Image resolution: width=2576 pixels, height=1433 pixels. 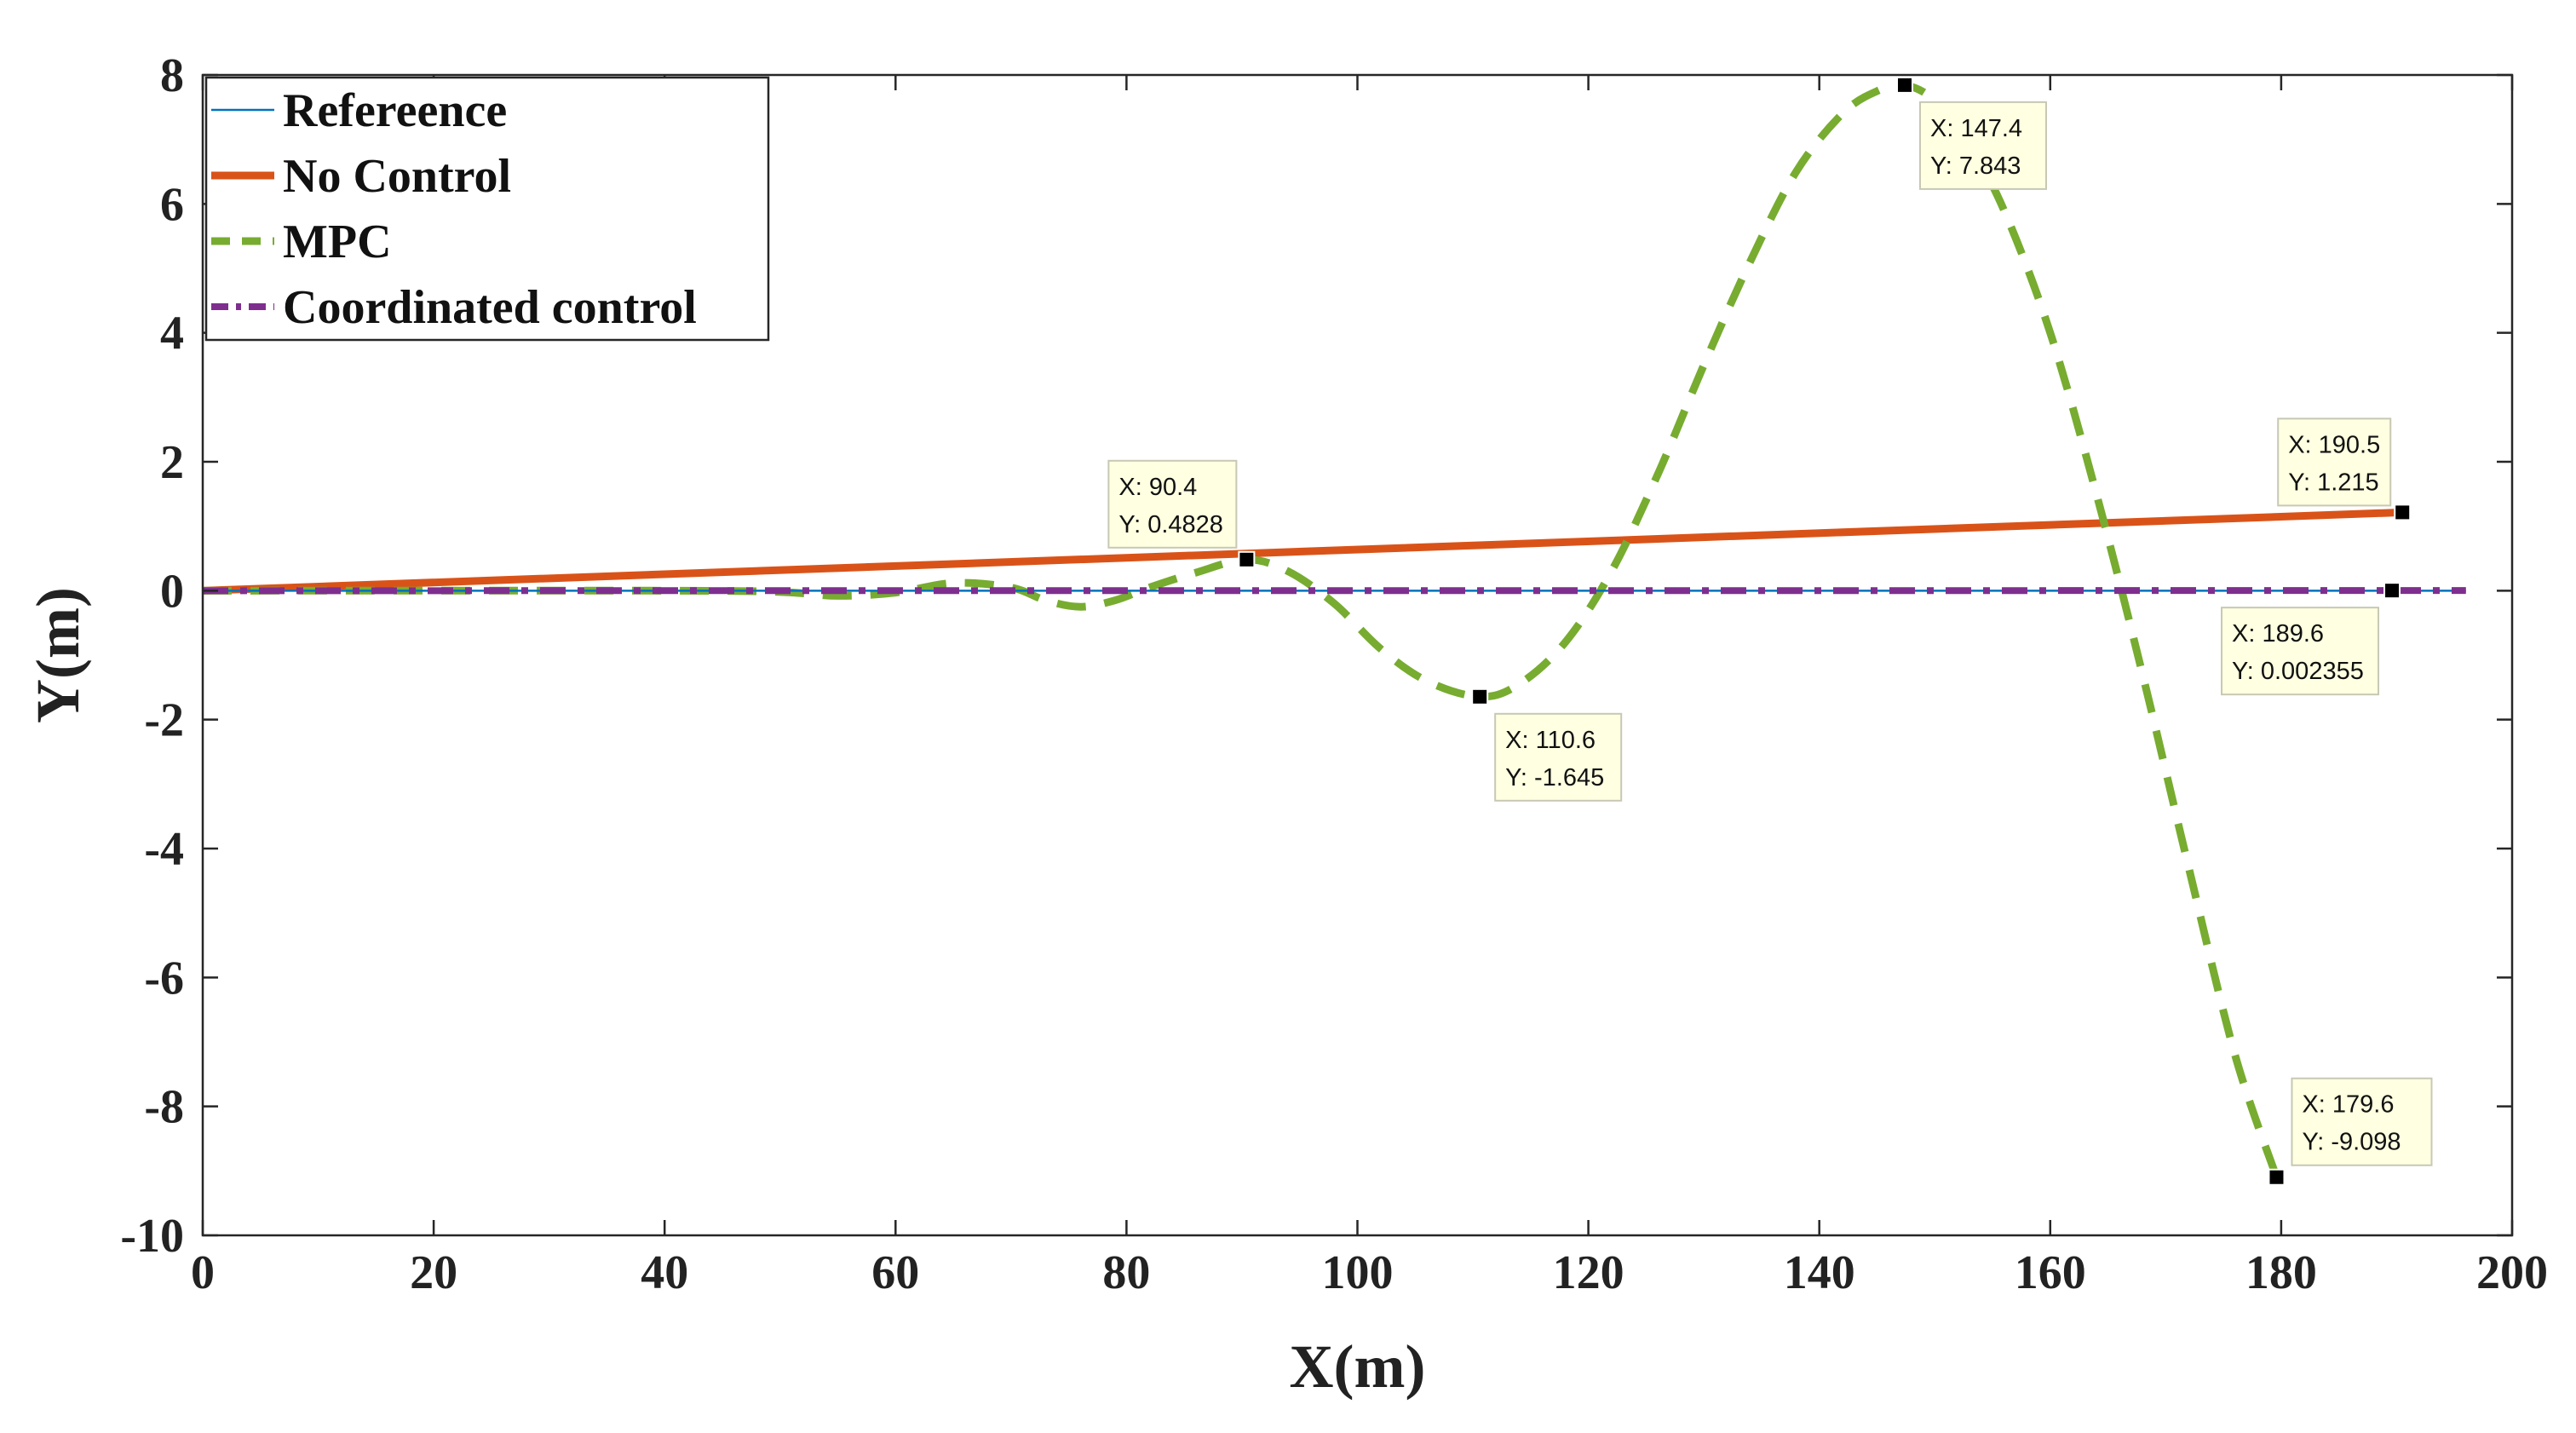 What do you see at coordinates (2334, 445) in the screenshot?
I see `datatip-x-text: X: 190.5` at bounding box center [2334, 445].